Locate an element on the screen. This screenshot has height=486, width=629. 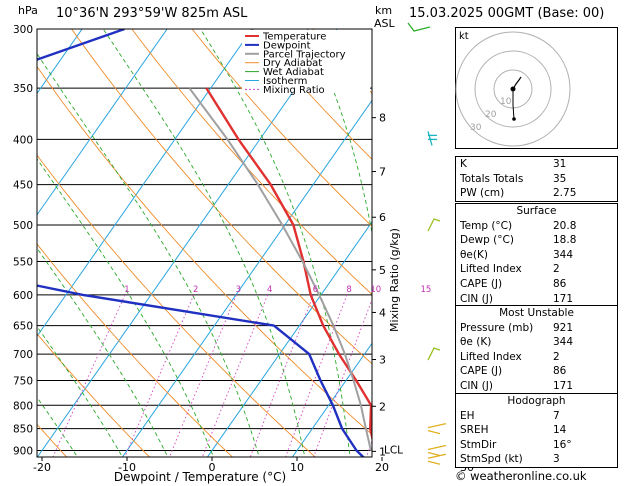
surface-label: CIN (J) is located at coordinates (476, 298).